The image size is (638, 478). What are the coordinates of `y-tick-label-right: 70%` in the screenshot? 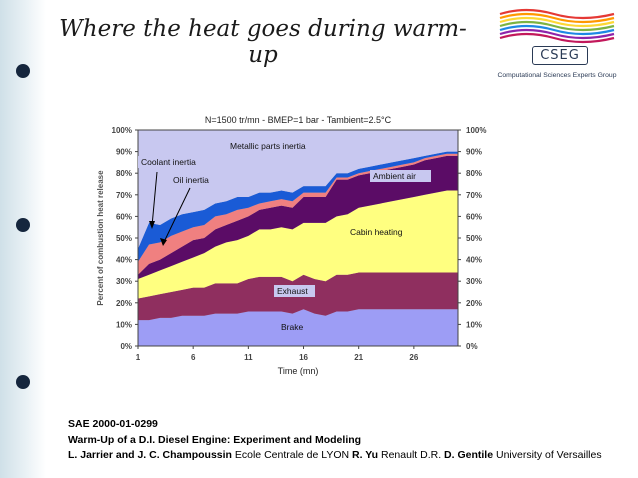 It's located at (474, 195).